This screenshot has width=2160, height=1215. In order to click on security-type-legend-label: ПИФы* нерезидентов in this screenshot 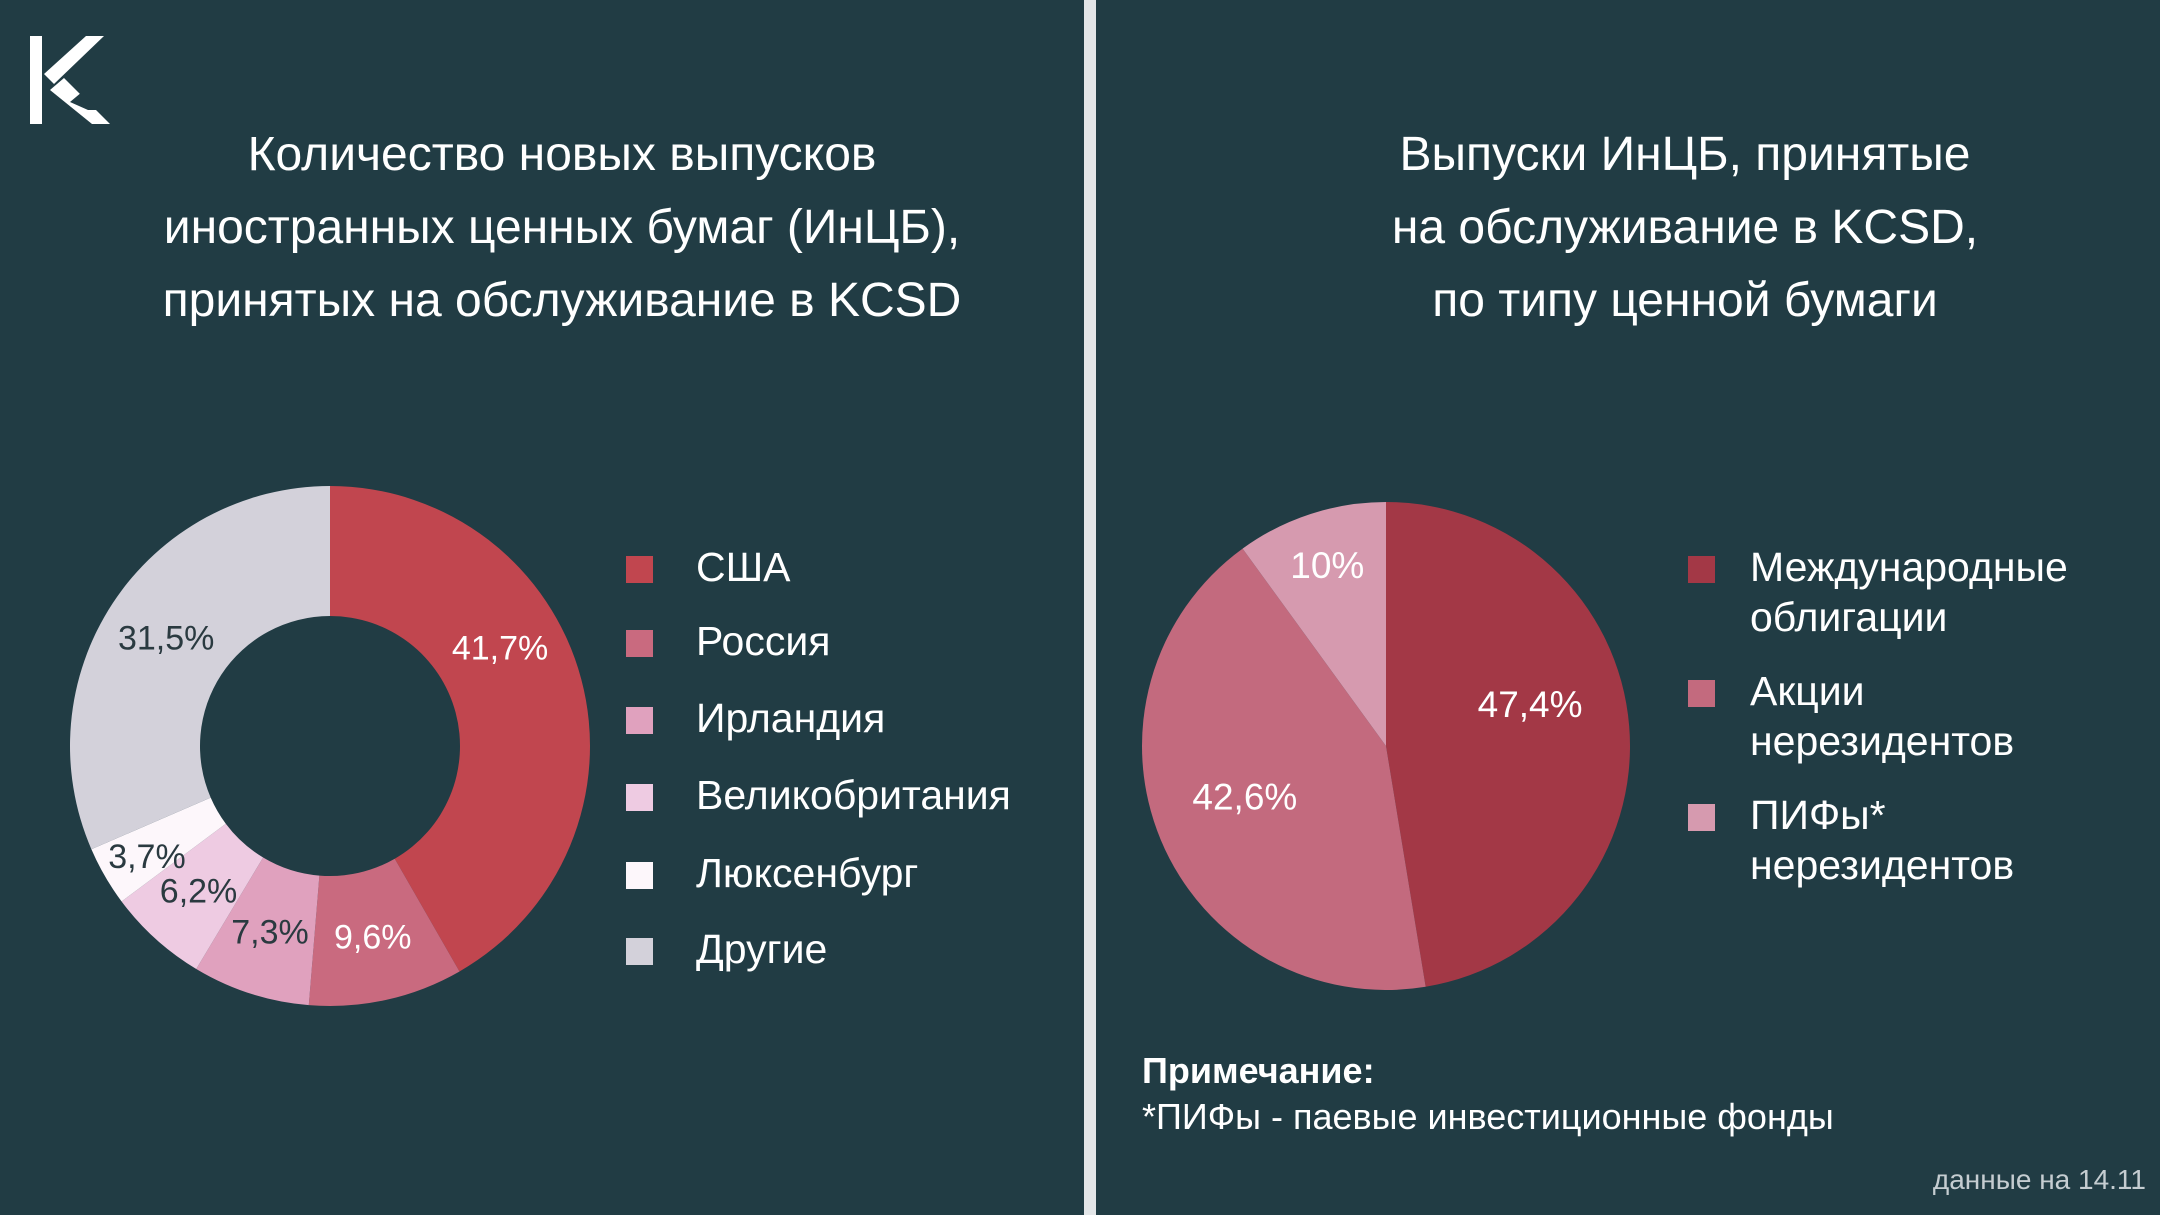, I will do `click(1882, 840)`.